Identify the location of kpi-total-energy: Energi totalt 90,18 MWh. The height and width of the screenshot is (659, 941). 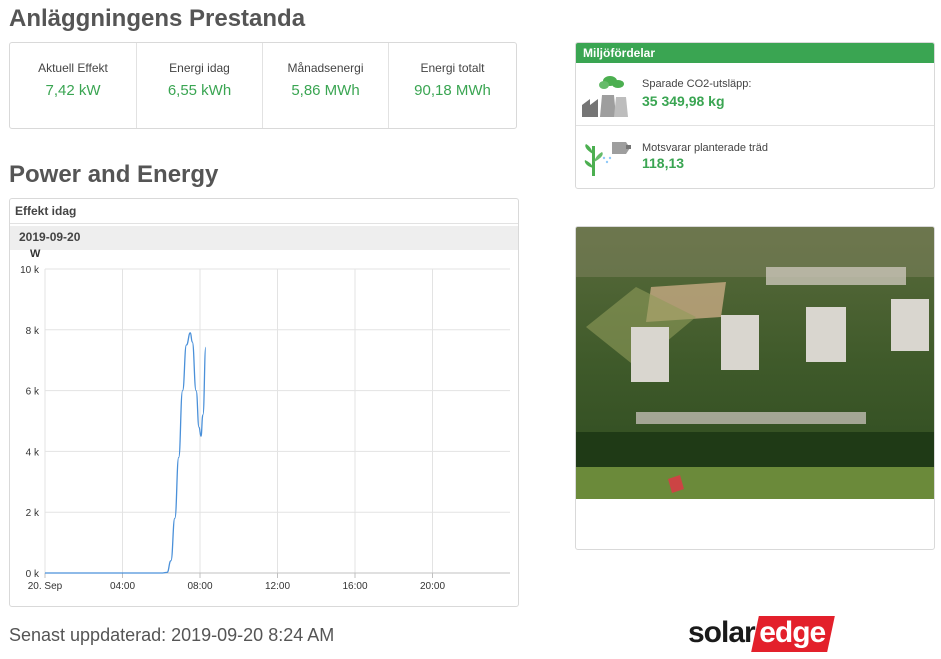
(452, 85).